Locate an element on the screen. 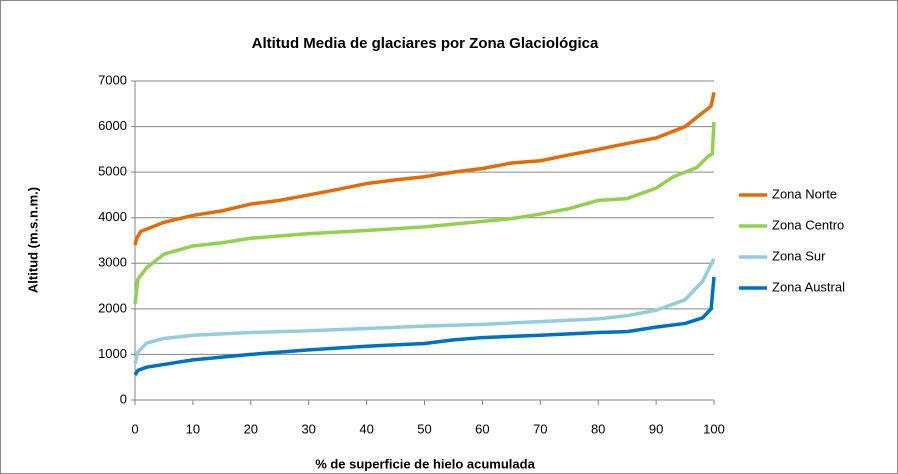  y-tick-label: 3000 is located at coordinates (112, 262).